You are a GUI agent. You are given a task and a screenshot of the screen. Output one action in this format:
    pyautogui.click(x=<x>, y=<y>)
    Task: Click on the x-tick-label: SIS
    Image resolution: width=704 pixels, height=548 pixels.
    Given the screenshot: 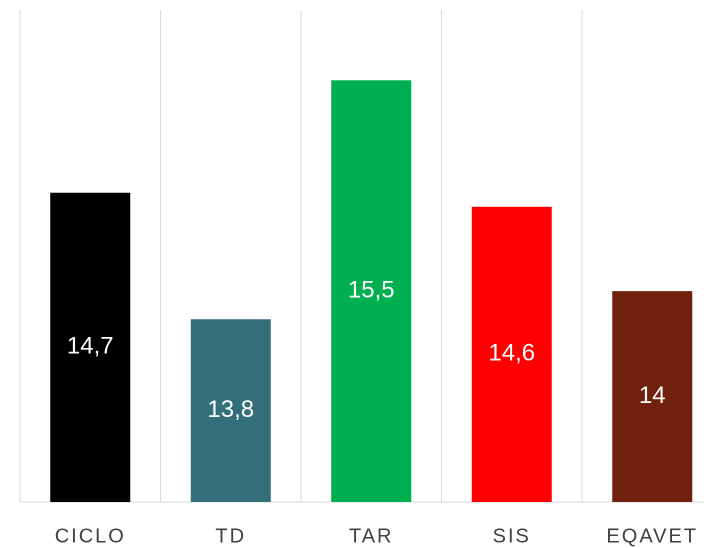 What is the action you would take?
    pyautogui.click(x=512, y=536)
    